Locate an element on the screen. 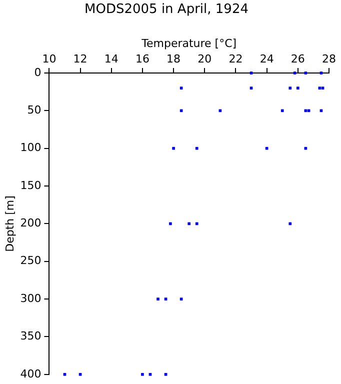 The image size is (341, 384). x-tick-label: 20 is located at coordinates (205, 59).